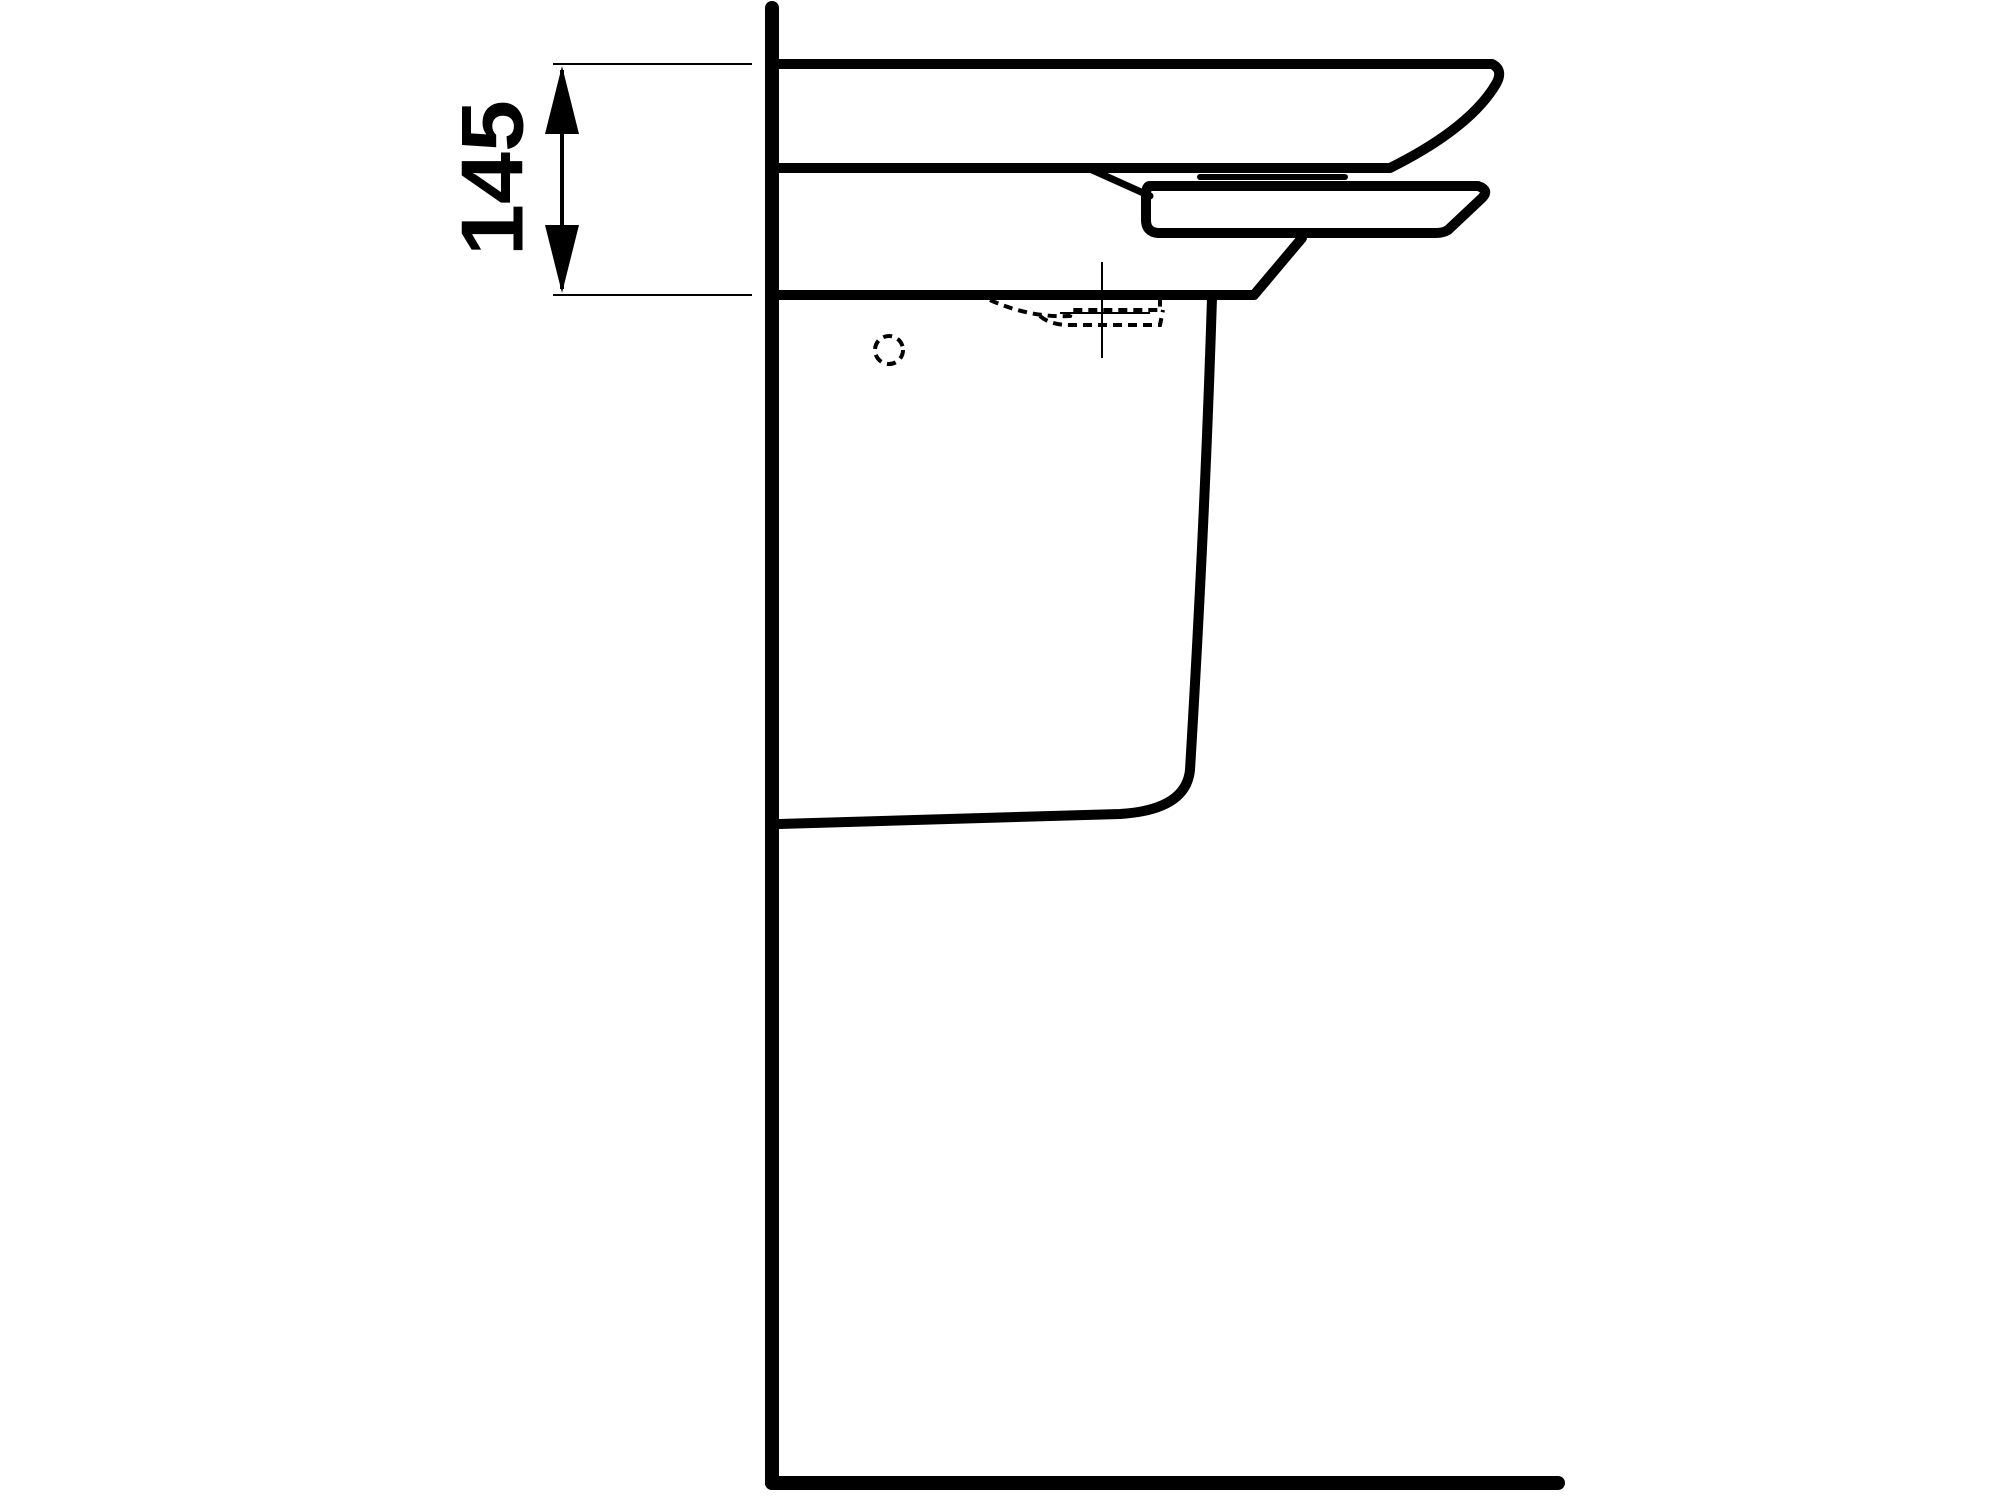  I want to click on arrow-head-top, so click(562, 100).